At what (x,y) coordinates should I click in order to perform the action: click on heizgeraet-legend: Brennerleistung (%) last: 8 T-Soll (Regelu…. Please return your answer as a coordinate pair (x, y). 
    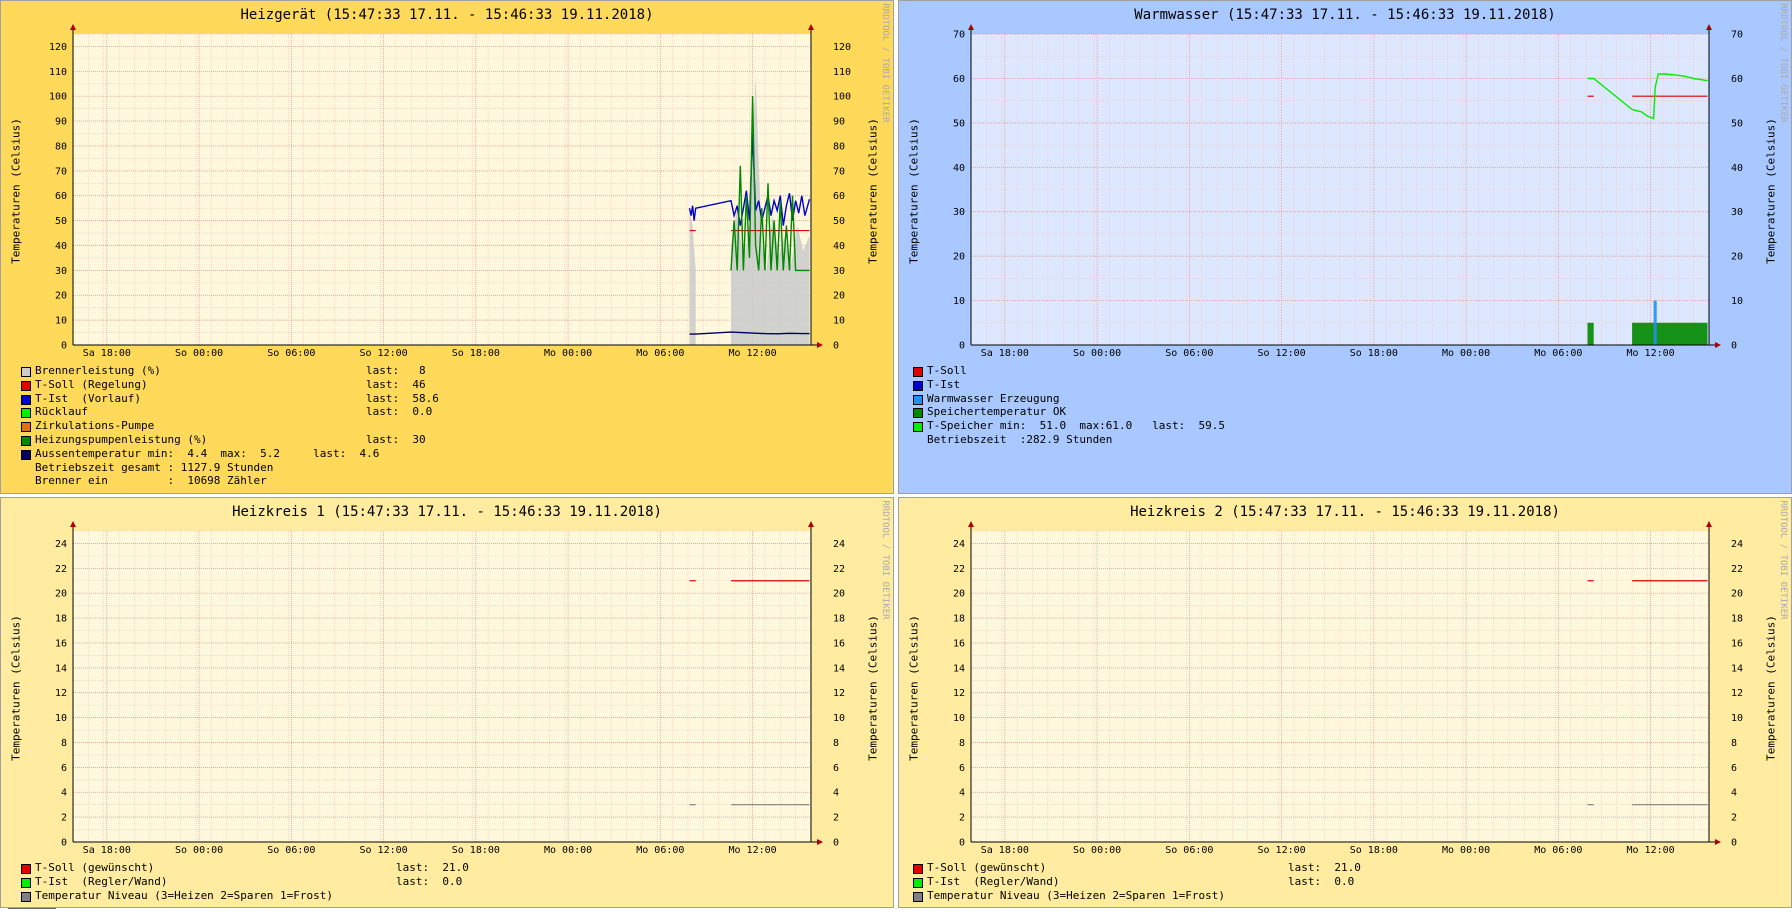
    Looking at the image, I should click on (451, 426).